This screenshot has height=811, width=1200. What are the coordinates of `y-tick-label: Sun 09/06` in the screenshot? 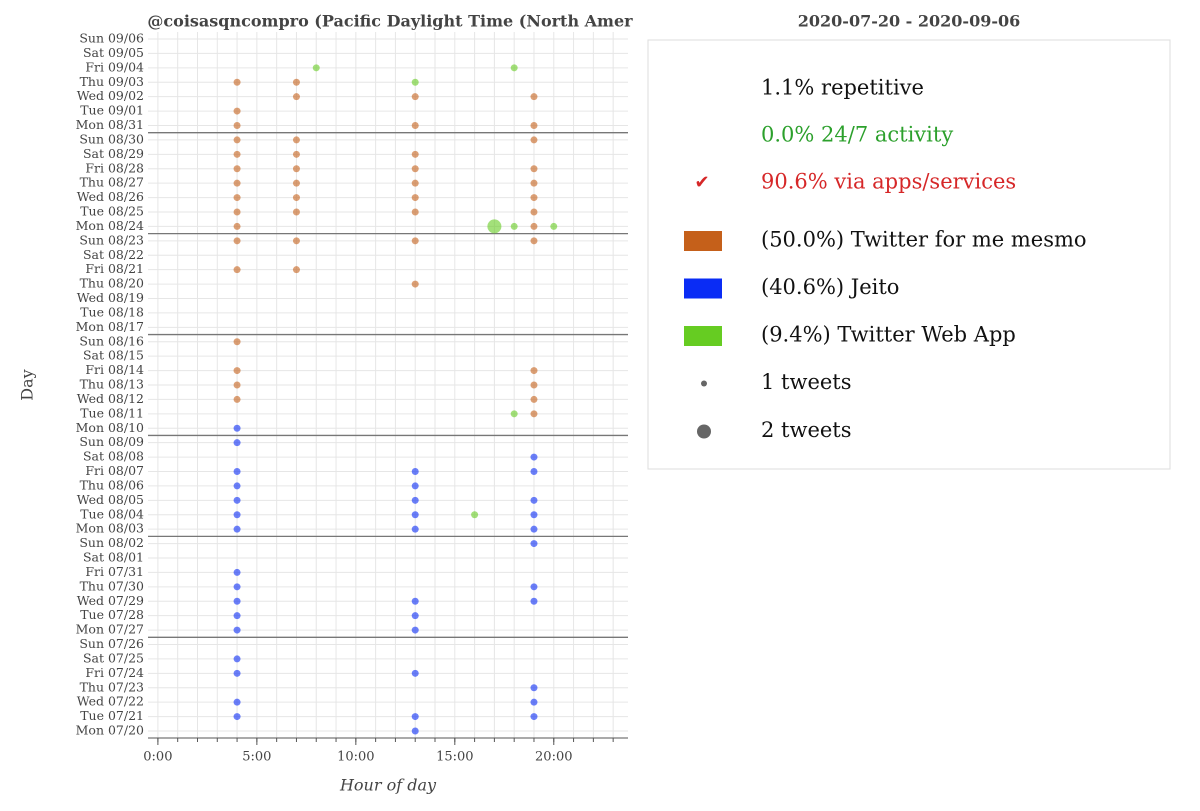 It's located at (111, 38).